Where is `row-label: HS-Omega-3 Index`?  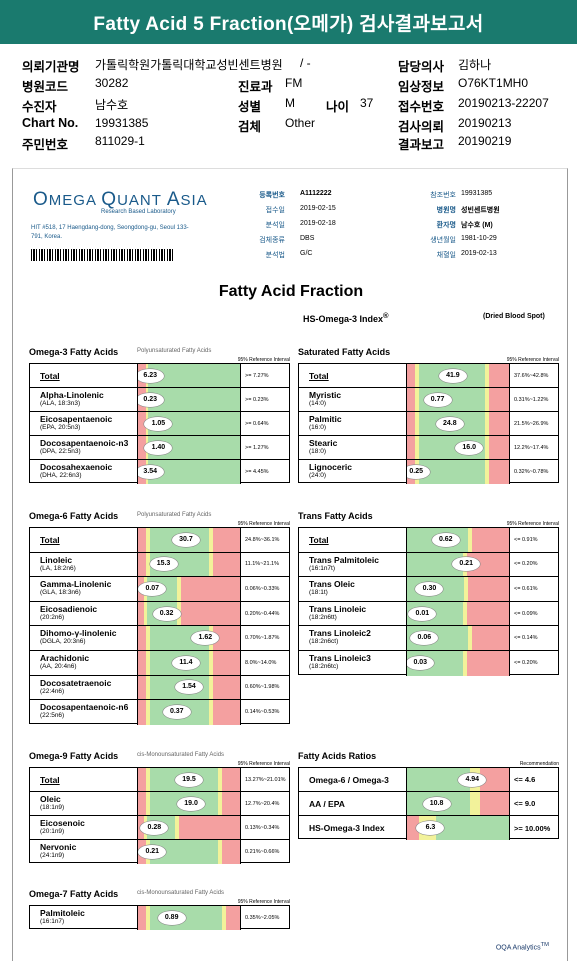 row-label: HS-Omega-3 Index is located at coordinates (353, 828).